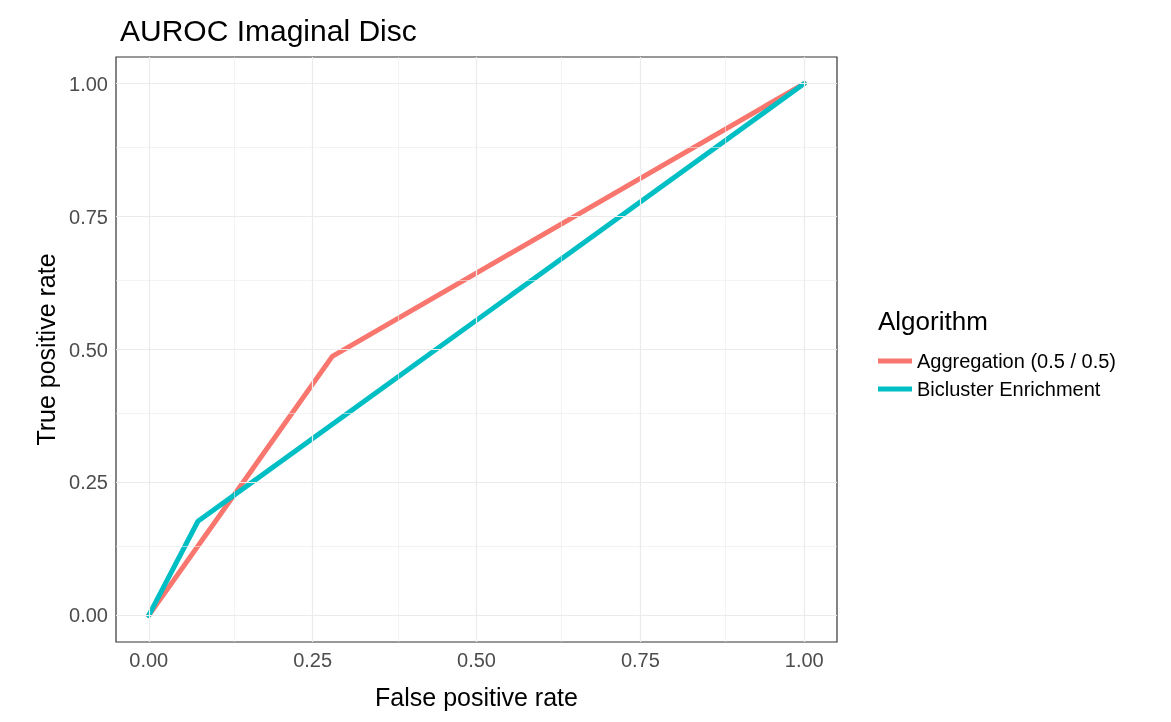 The width and height of the screenshot is (1171, 722). I want to click on y-tick-label: 0.75, so click(88, 216).